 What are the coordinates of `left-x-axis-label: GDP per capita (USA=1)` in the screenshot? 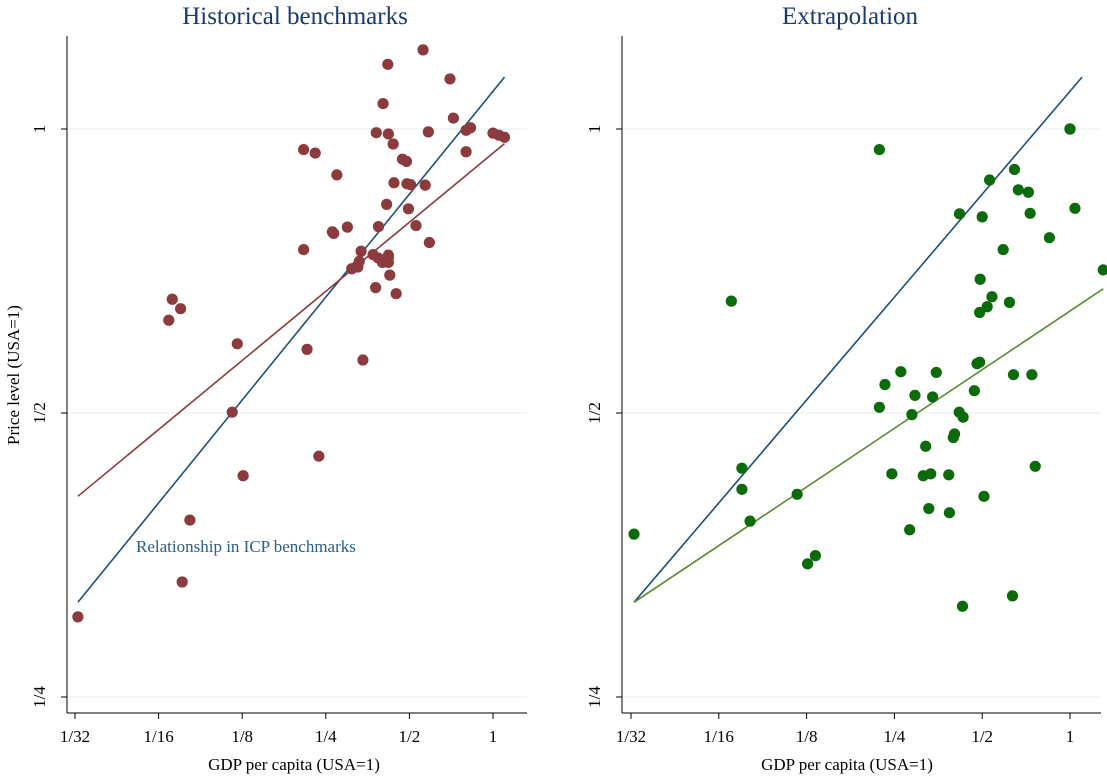 It's located at (294, 764).